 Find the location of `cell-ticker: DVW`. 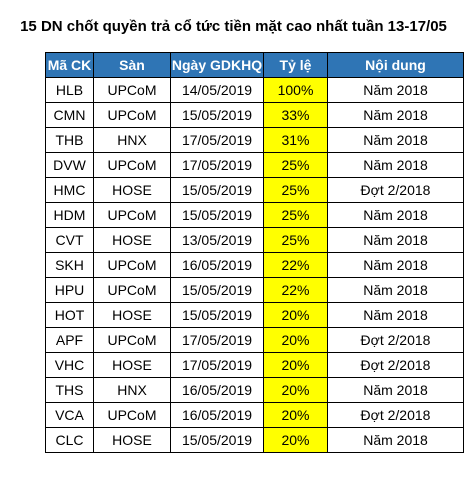

cell-ticker: DVW is located at coordinates (69, 165).